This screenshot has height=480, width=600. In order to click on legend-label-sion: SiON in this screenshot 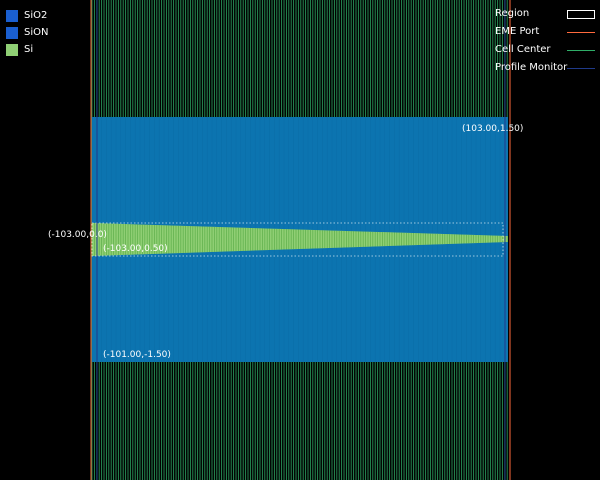, I will do `click(36, 32)`.